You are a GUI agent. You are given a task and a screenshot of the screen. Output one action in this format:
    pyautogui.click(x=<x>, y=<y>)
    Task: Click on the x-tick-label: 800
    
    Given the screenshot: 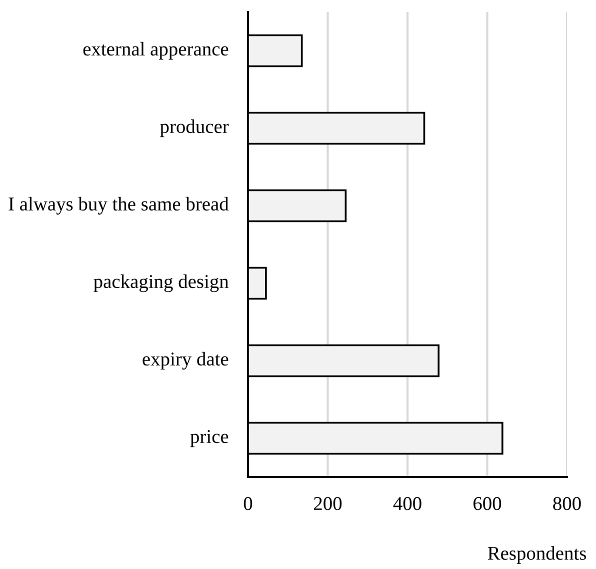 What is the action you would take?
    pyautogui.click(x=567, y=503)
    